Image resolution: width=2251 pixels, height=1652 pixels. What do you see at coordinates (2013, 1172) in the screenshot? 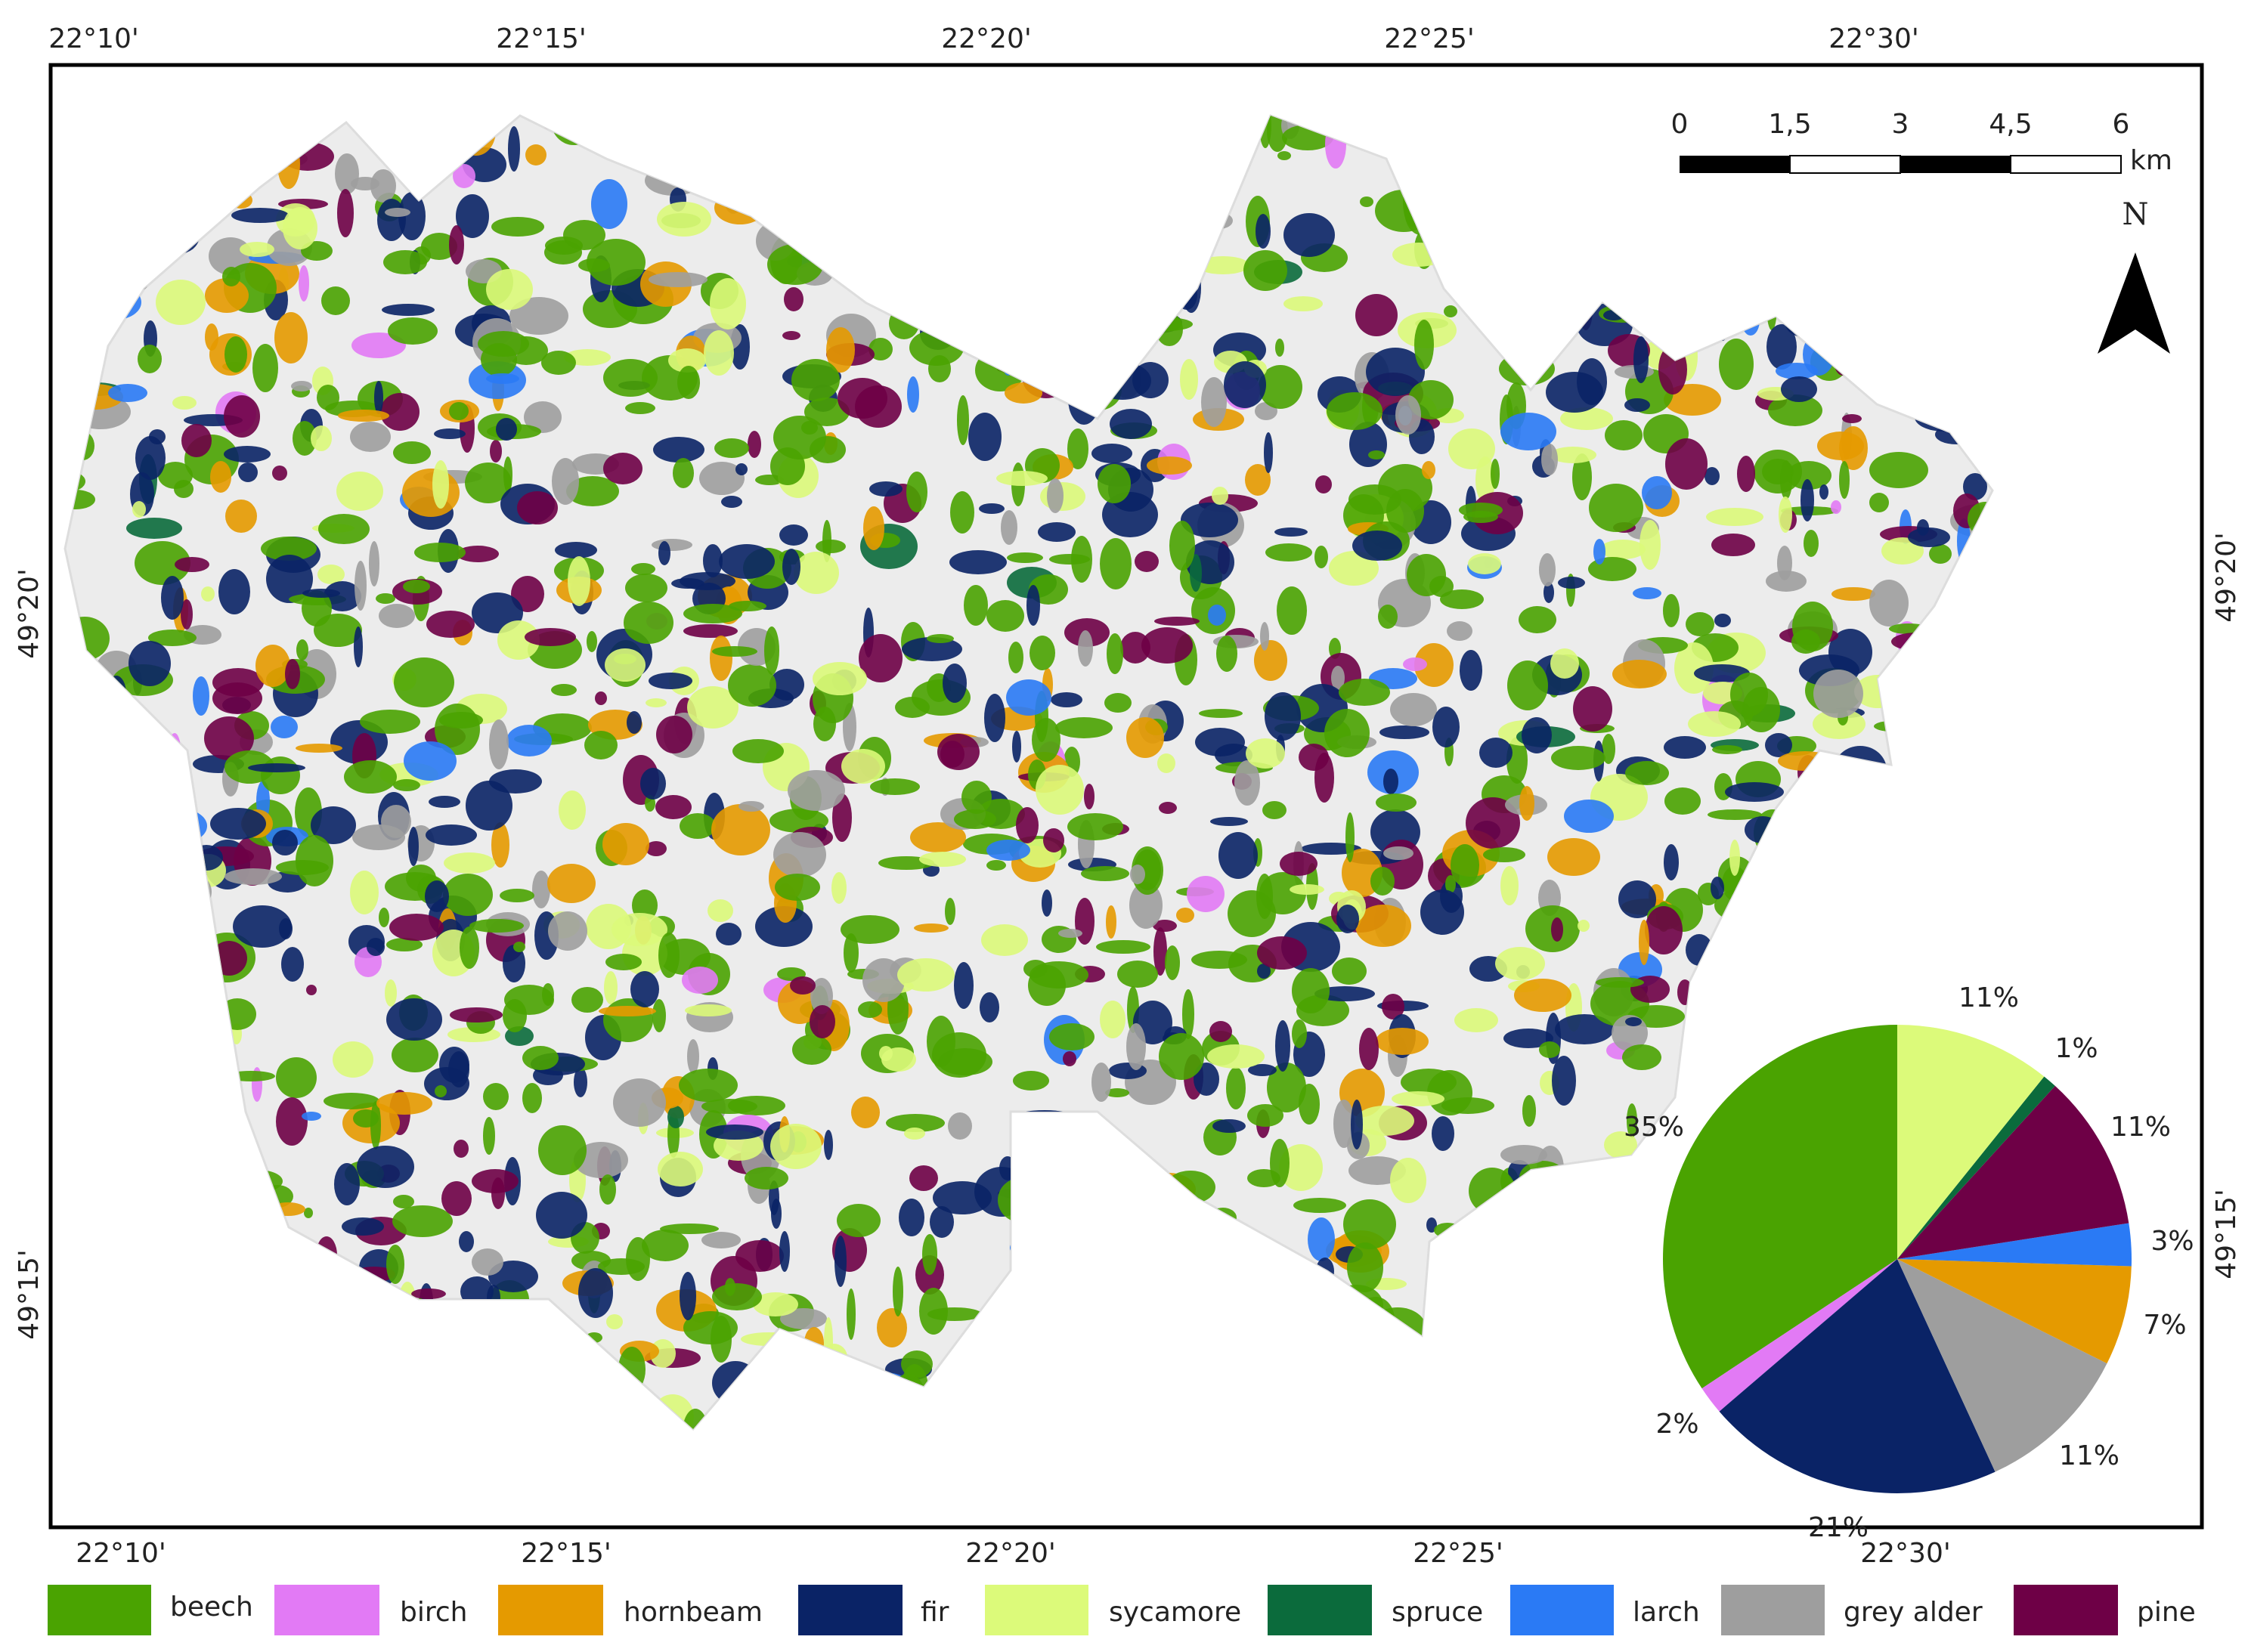
I see `pie-slice` at bounding box center [2013, 1172].